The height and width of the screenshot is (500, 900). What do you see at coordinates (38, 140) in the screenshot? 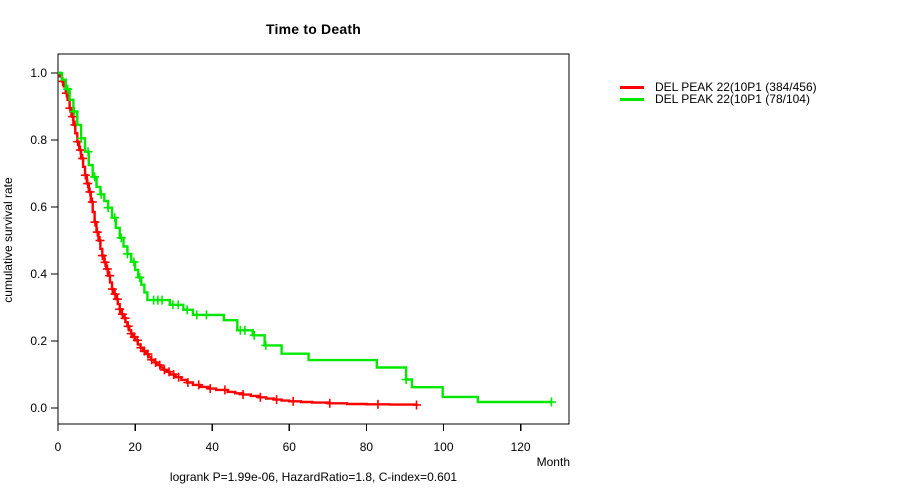
I see `y-tick-label: 0.8` at bounding box center [38, 140].